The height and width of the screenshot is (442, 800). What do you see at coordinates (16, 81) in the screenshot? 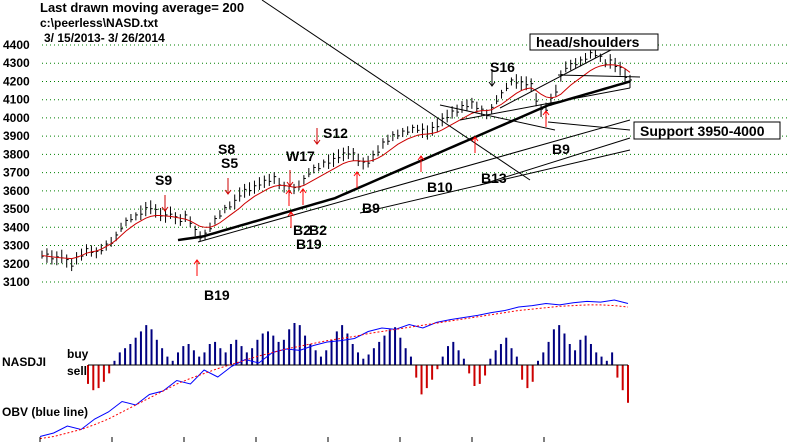
I see `y-tick-label: 4200` at bounding box center [16, 81].